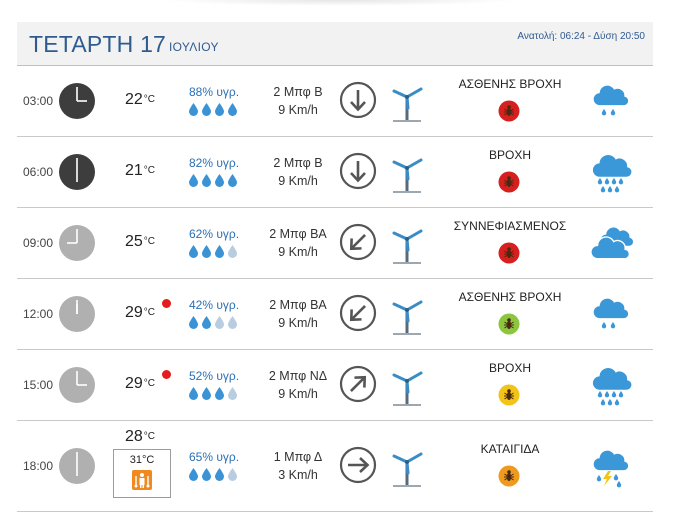 This screenshot has width=674, height=525. I want to click on heat-person-icon, so click(142, 480).